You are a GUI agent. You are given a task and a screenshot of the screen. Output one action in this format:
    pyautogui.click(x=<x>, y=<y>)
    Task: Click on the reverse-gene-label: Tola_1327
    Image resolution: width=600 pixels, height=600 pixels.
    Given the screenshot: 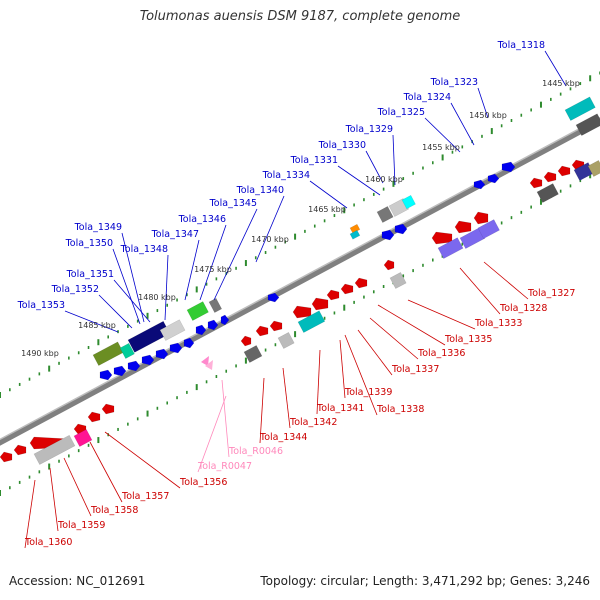 What is the action you would take?
    pyautogui.click(x=551, y=293)
    